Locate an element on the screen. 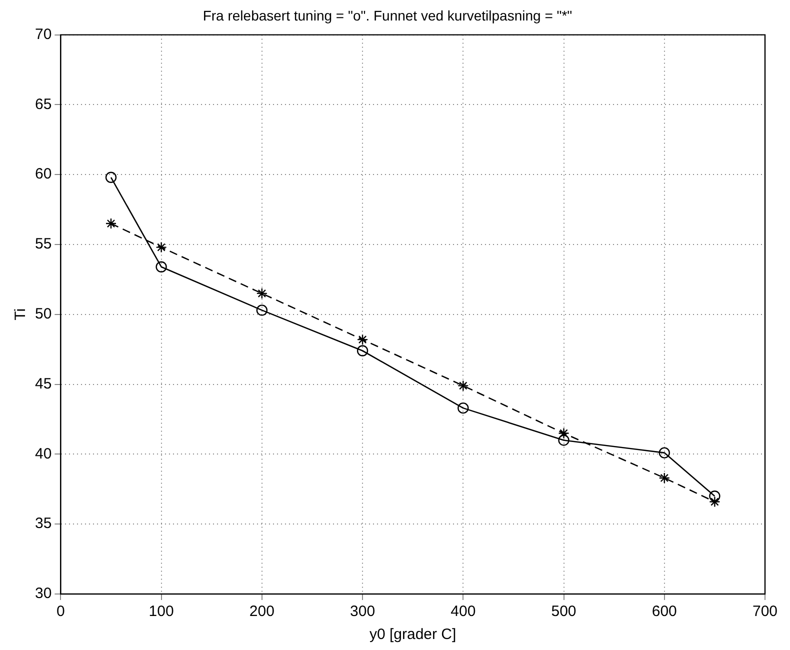 This screenshot has width=790, height=650. x-tick-label: 500 is located at coordinates (563, 611).